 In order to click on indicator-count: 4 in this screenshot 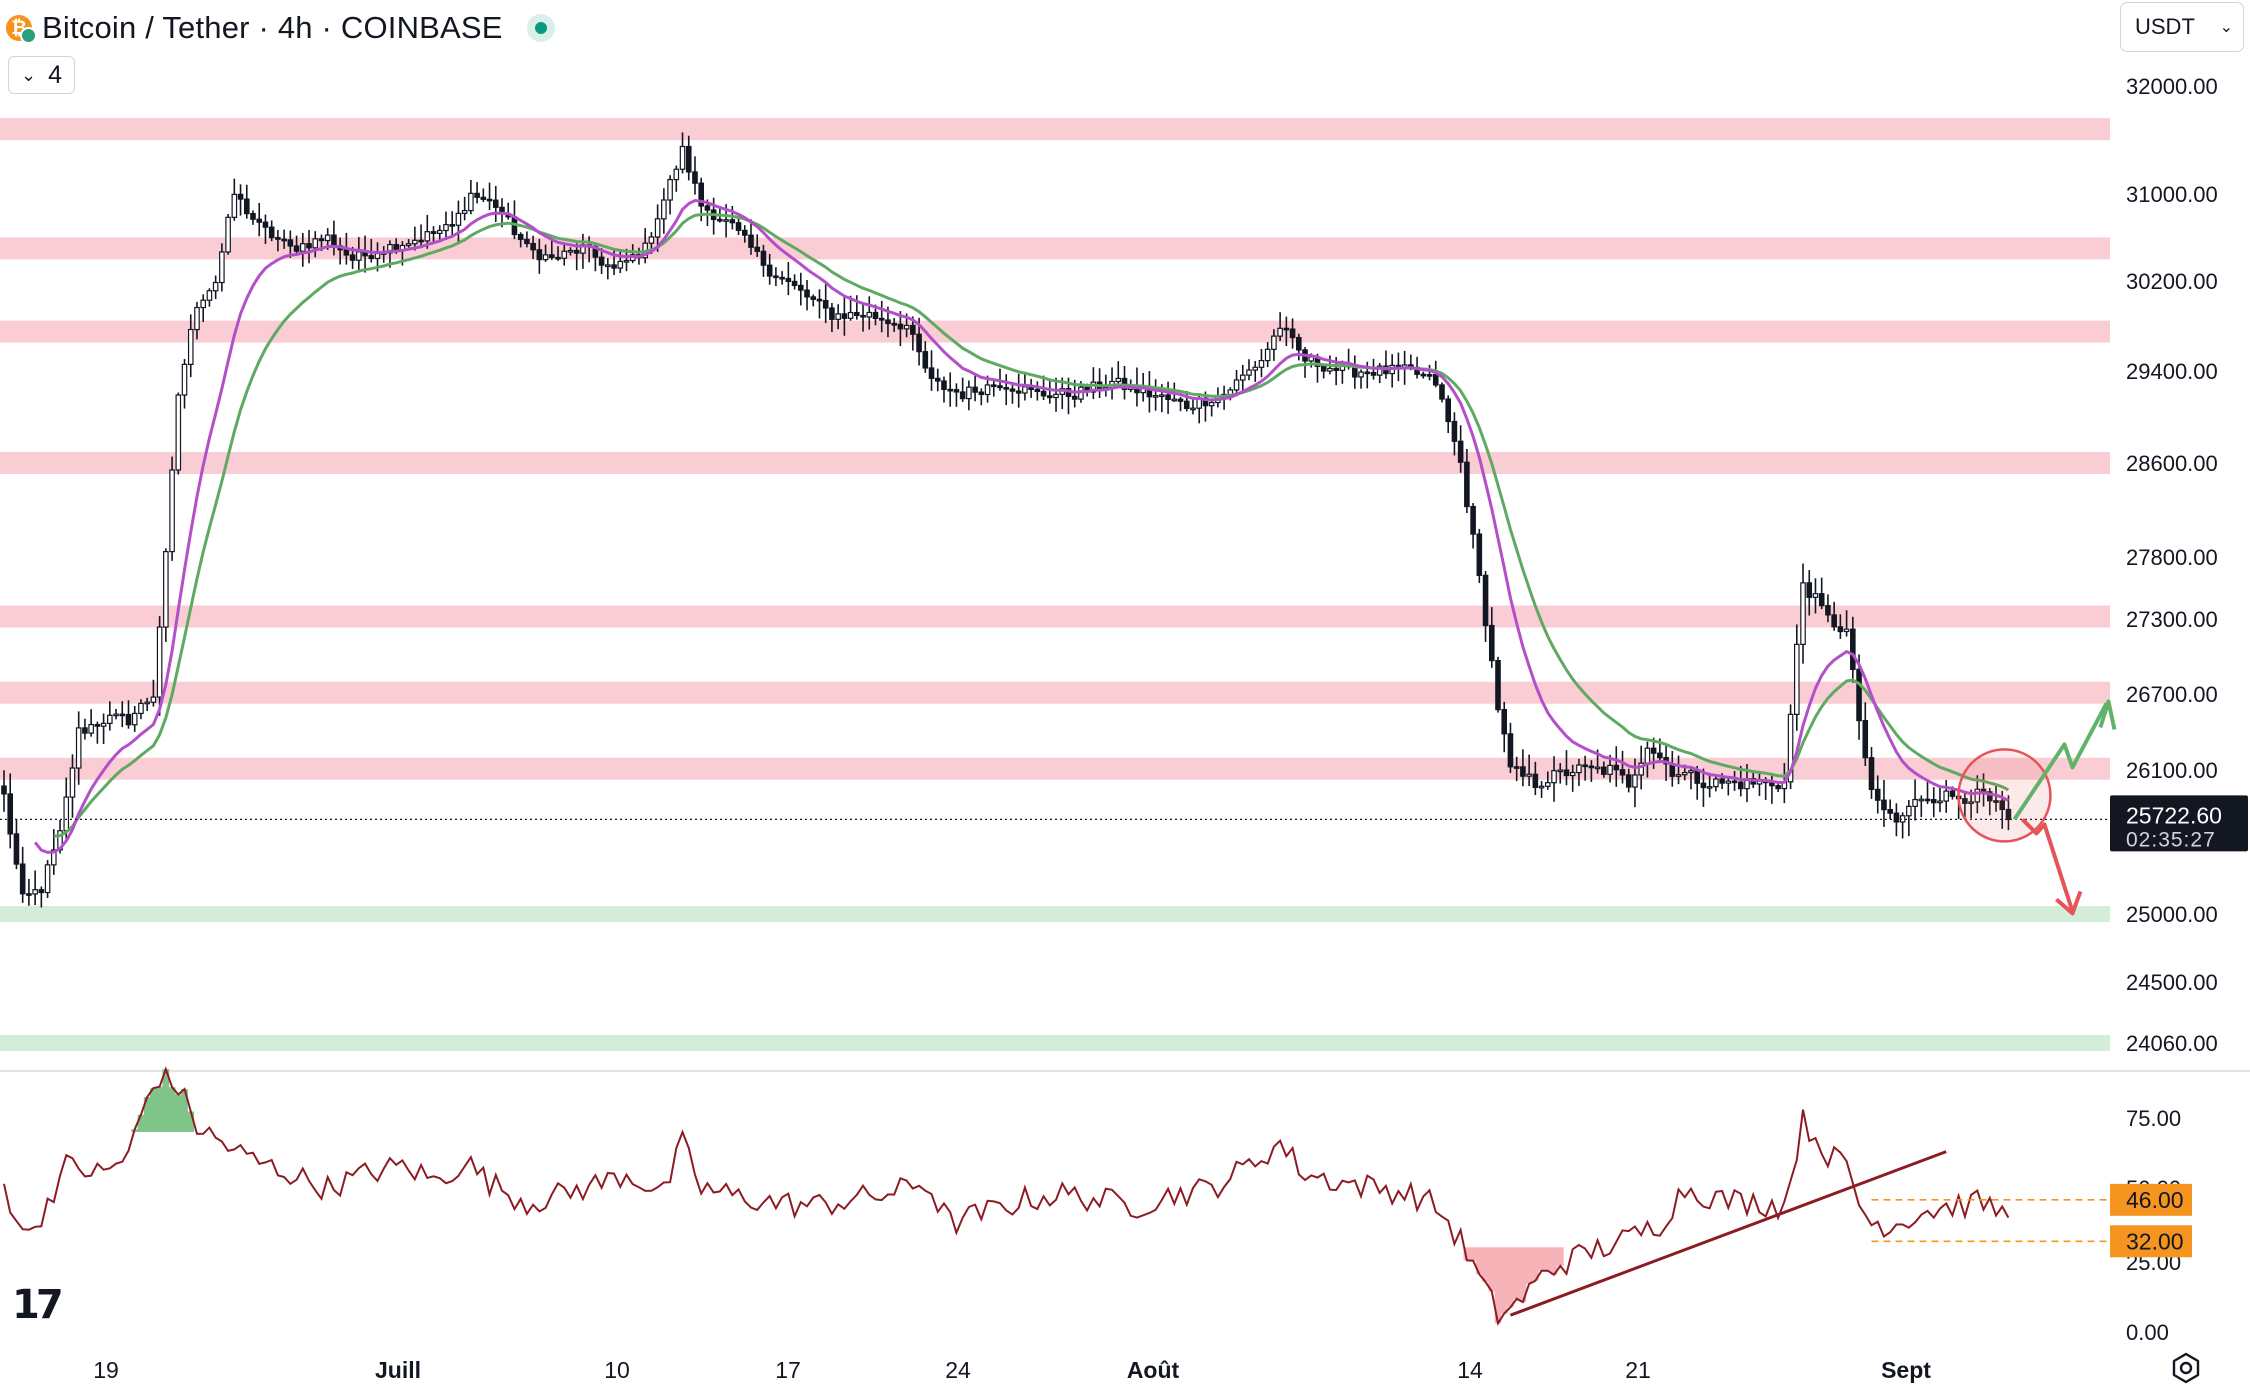, I will do `click(55, 74)`.